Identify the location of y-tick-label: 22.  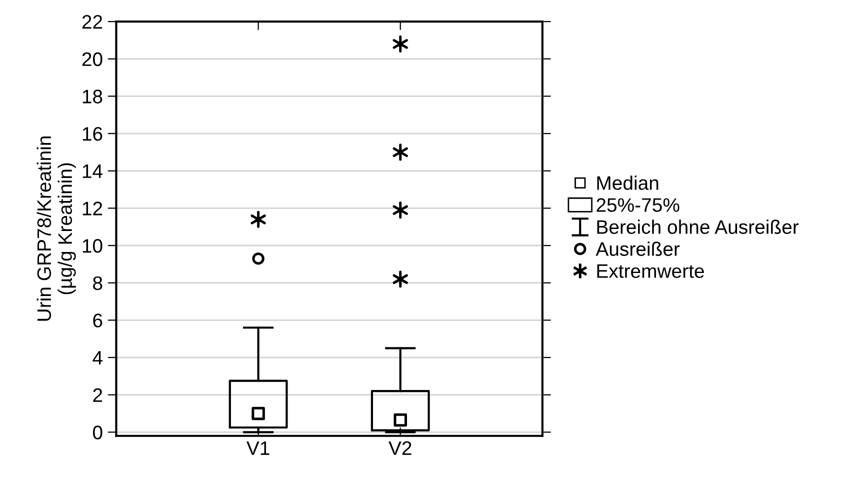
(92, 22).